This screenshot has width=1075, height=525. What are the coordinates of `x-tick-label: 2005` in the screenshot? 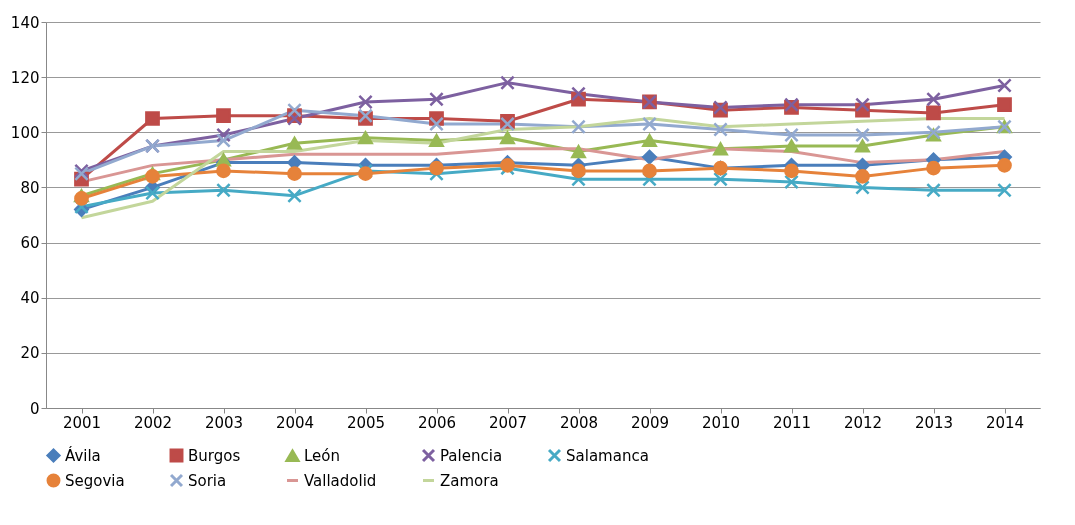 It's located at (366, 422).